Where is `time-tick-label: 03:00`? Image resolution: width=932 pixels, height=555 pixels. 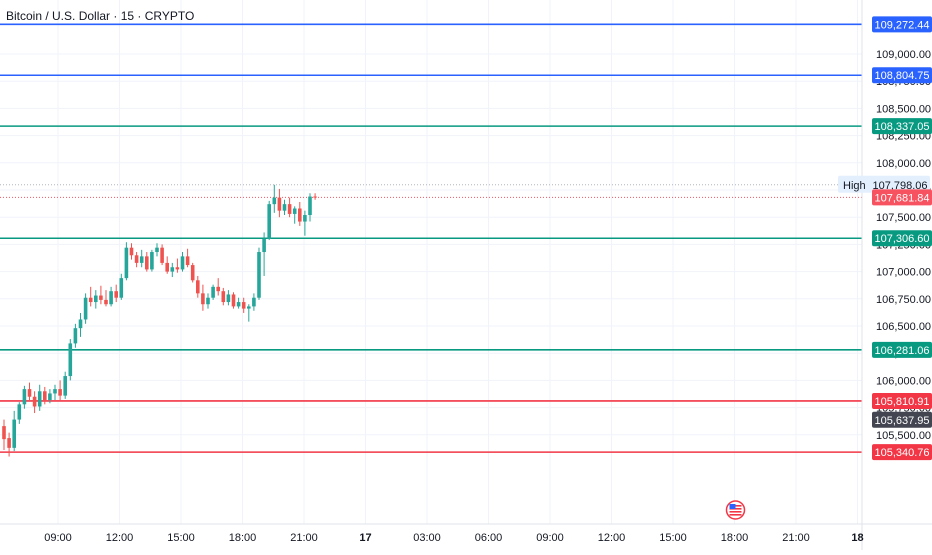
time-tick-label: 03:00 is located at coordinates (427, 538).